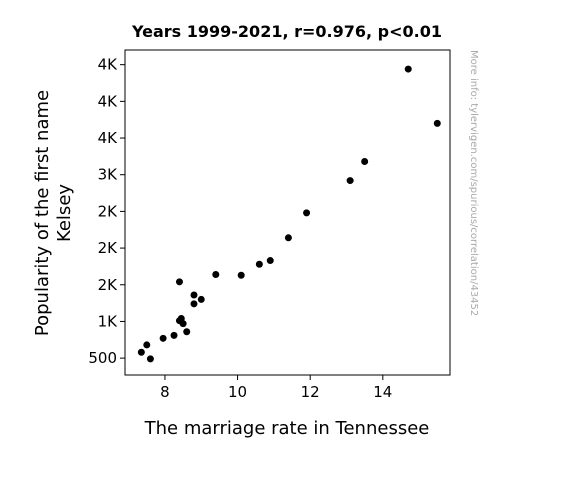 This screenshot has height=500, width=575. Describe the element at coordinates (310, 392) in the screenshot. I see `x-tick-label: 12` at that location.